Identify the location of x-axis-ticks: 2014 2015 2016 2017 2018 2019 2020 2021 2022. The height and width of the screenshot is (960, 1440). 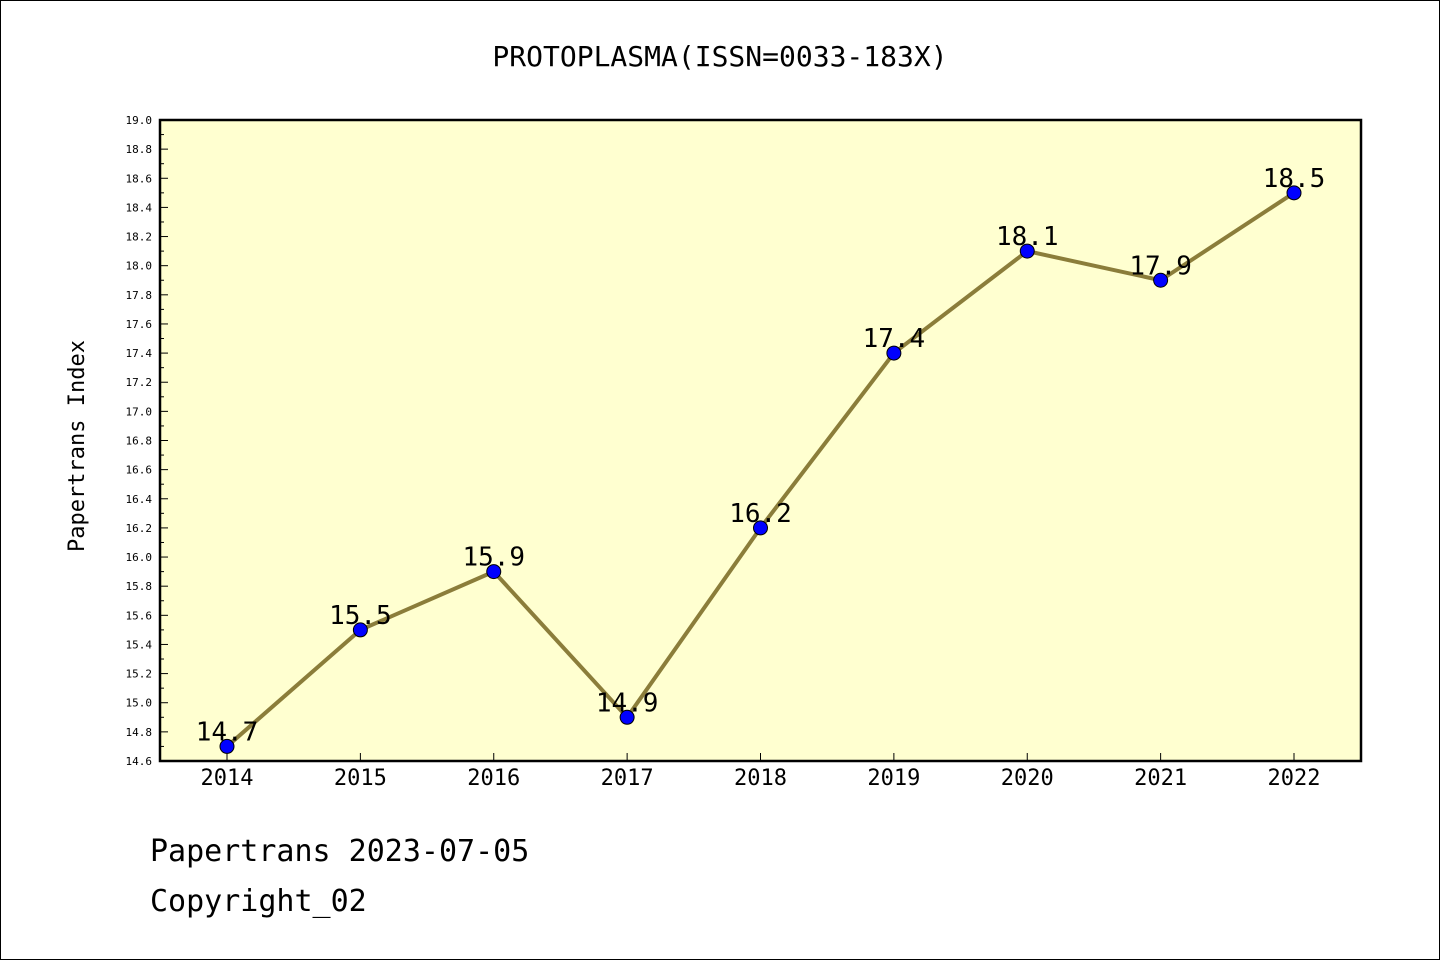
(761, 772).